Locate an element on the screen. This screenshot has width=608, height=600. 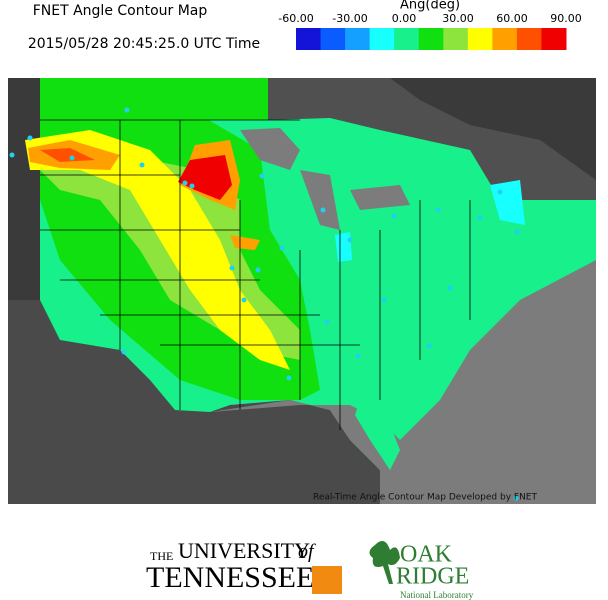
ornl-oak: OAK is located at coordinates (426, 555).